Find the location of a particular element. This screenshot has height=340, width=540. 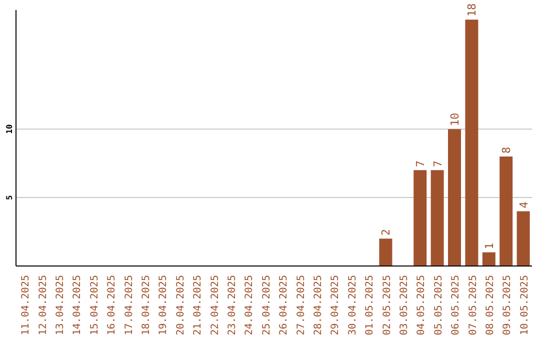

data-label: 8 is located at coordinates (507, 150).